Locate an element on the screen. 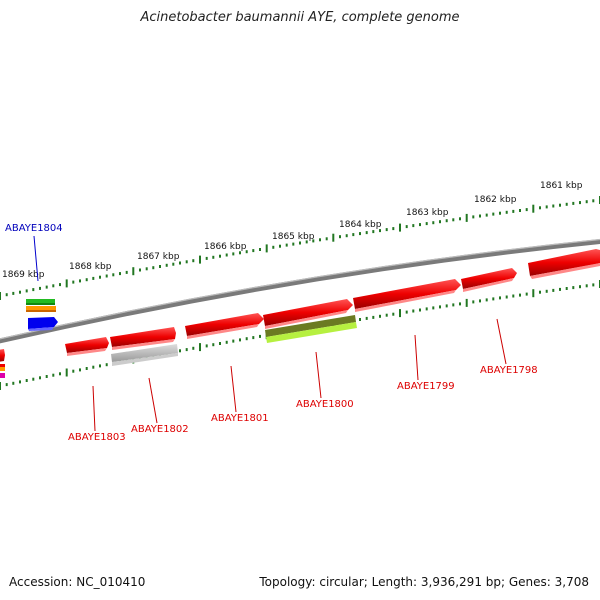 This screenshot has height=600, width=600. tick-label-1869: 1869 kbp is located at coordinates (23, 275).